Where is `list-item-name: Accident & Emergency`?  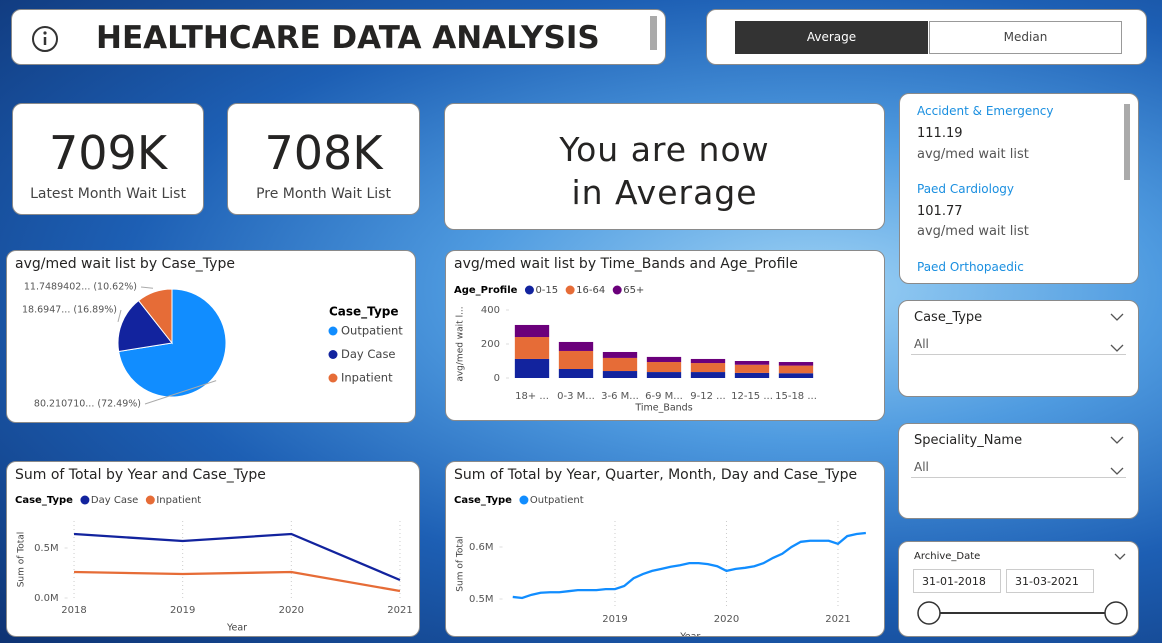
list-item-name: Accident & Emergency is located at coordinates (985, 111).